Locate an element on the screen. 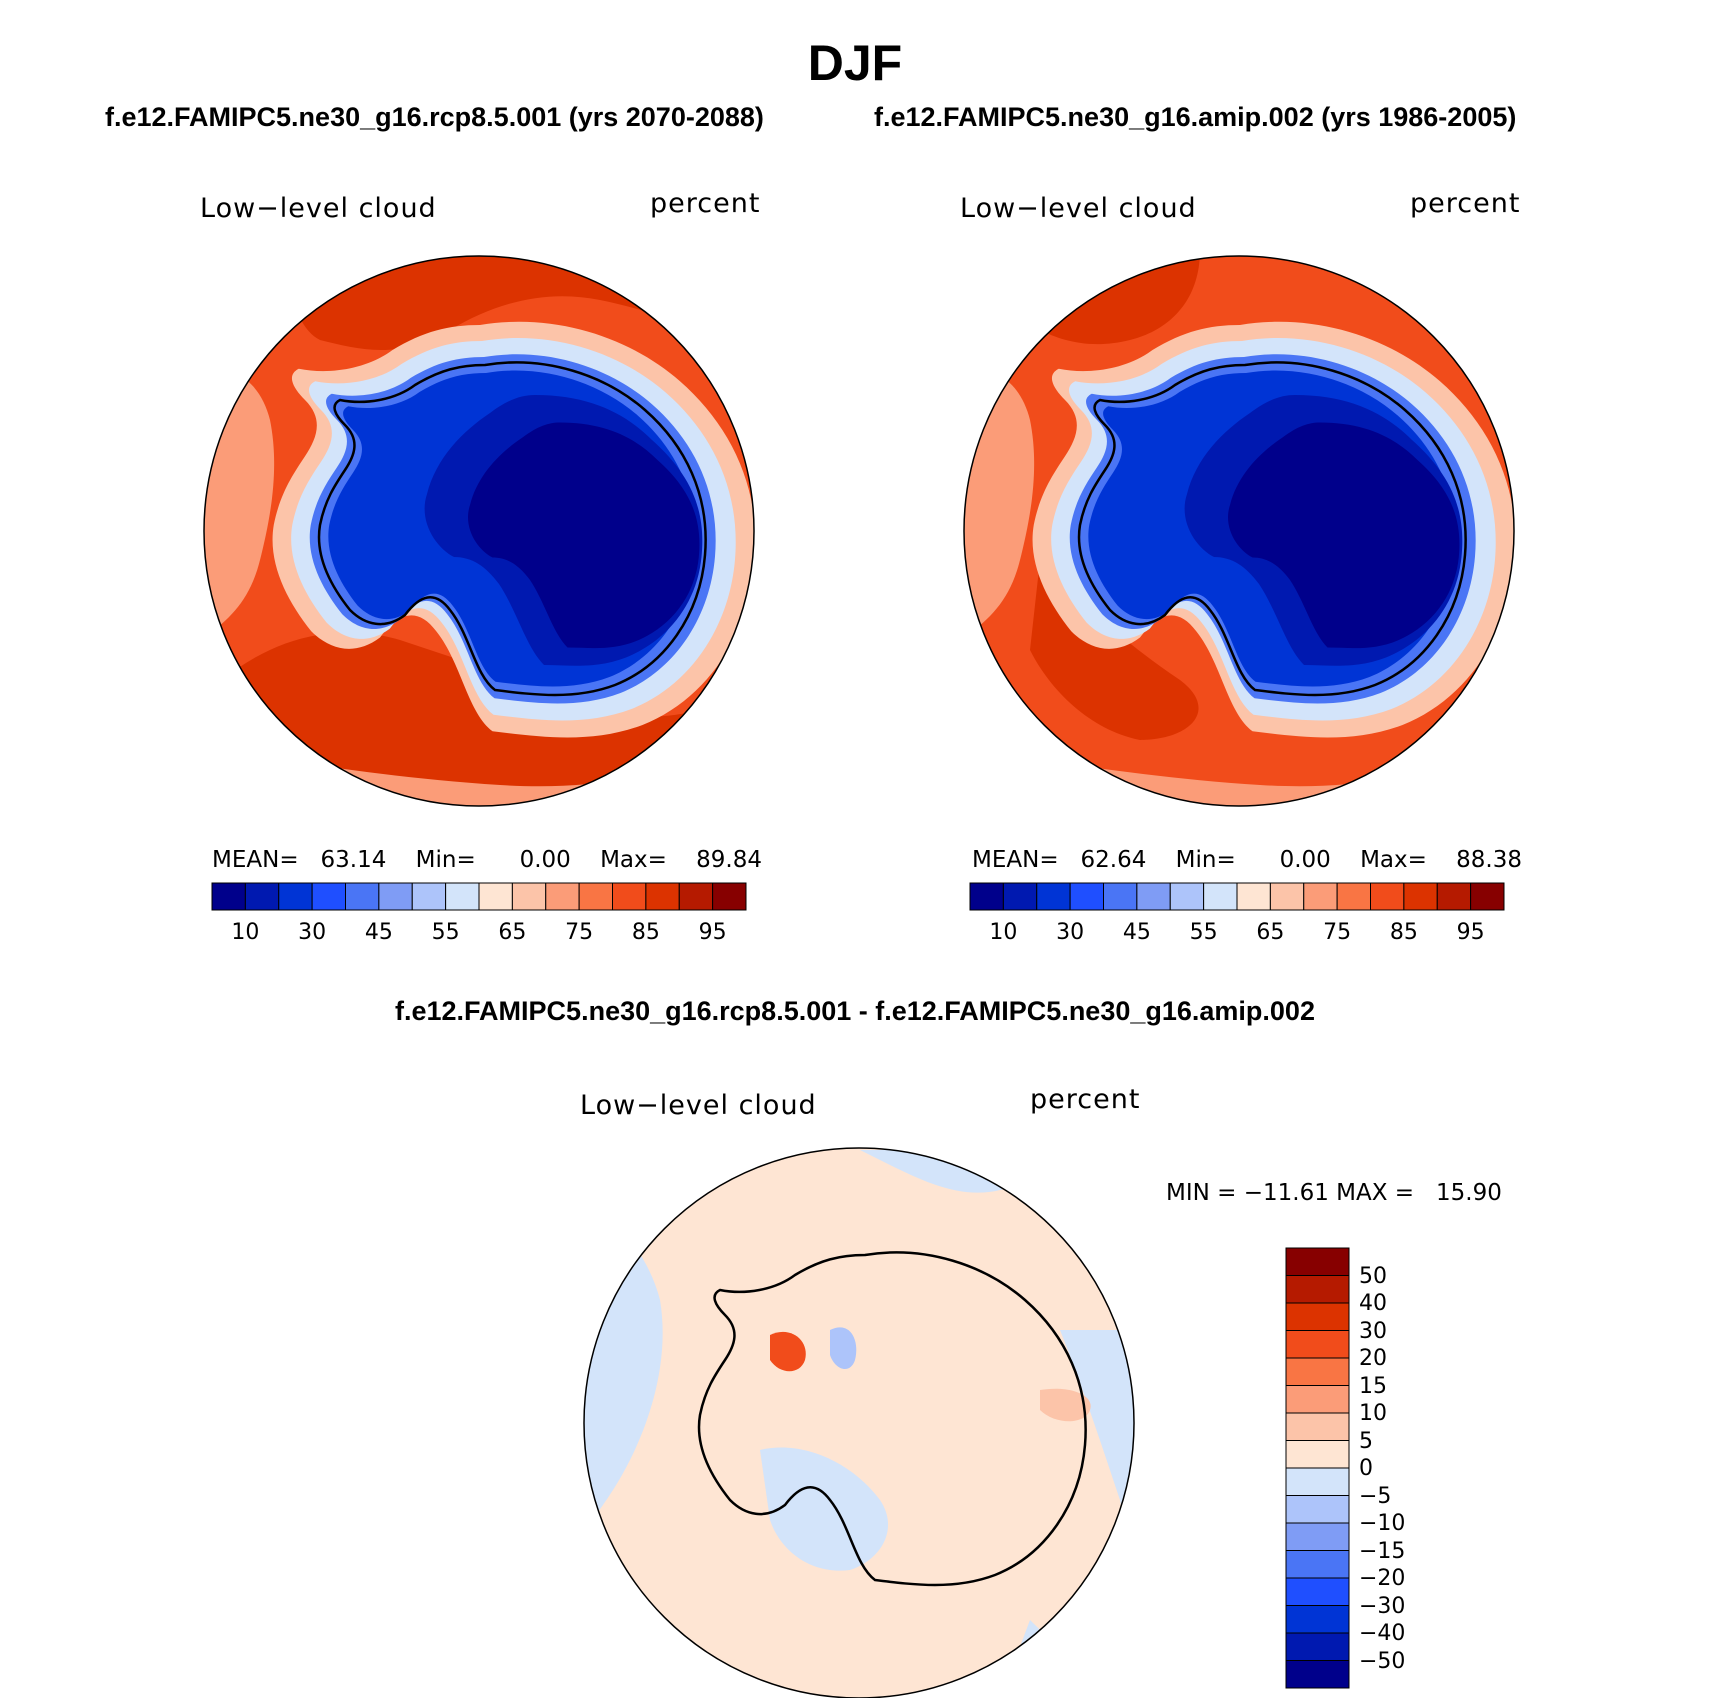 This screenshot has width=1710, height=1698. colorbar-right-tick-label: 30 is located at coordinates (1070, 932).